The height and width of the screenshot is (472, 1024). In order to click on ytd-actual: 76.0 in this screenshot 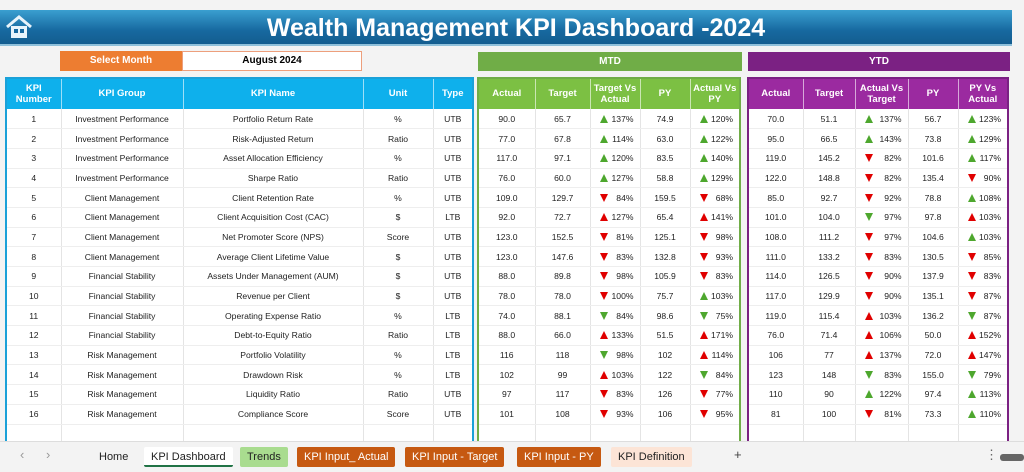, I will do `click(776, 335)`.